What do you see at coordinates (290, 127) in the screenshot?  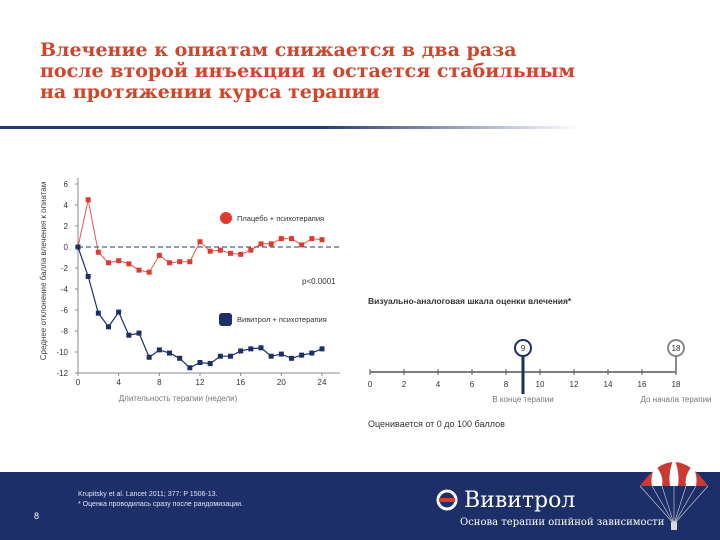 I see `title-divider` at bounding box center [290, 127].